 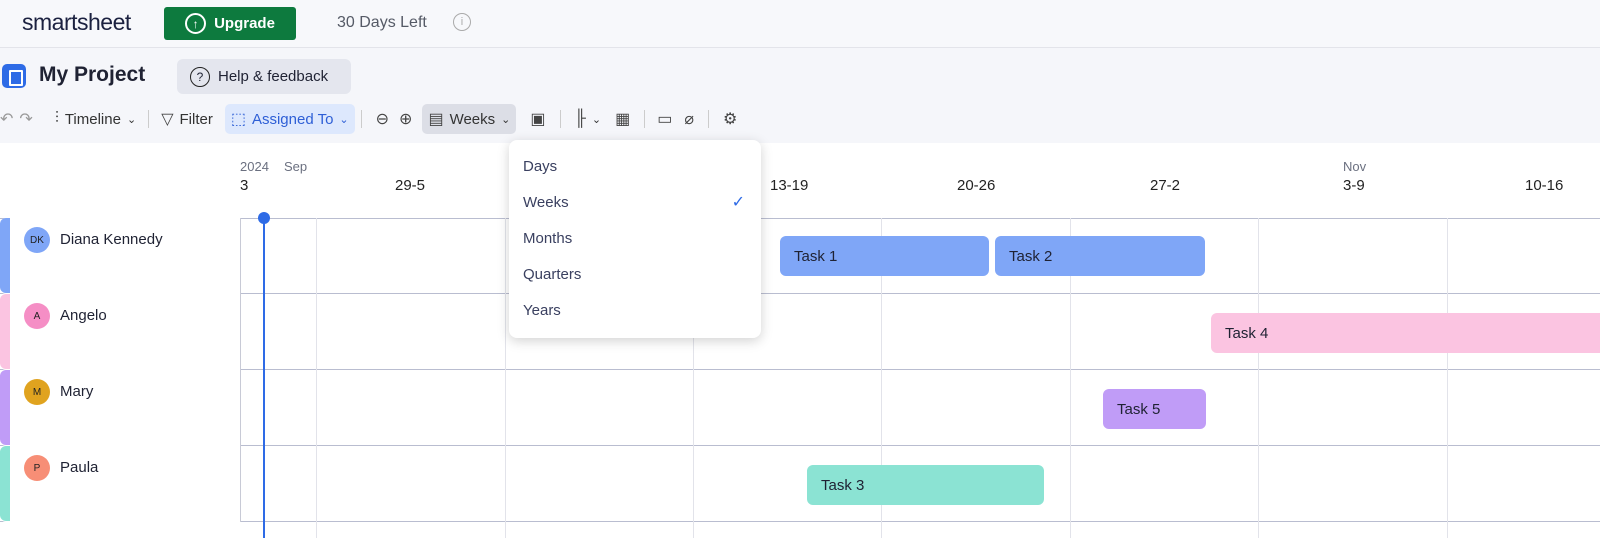 I want to click on undo-icon: ↶, so click(x=7, y=119).